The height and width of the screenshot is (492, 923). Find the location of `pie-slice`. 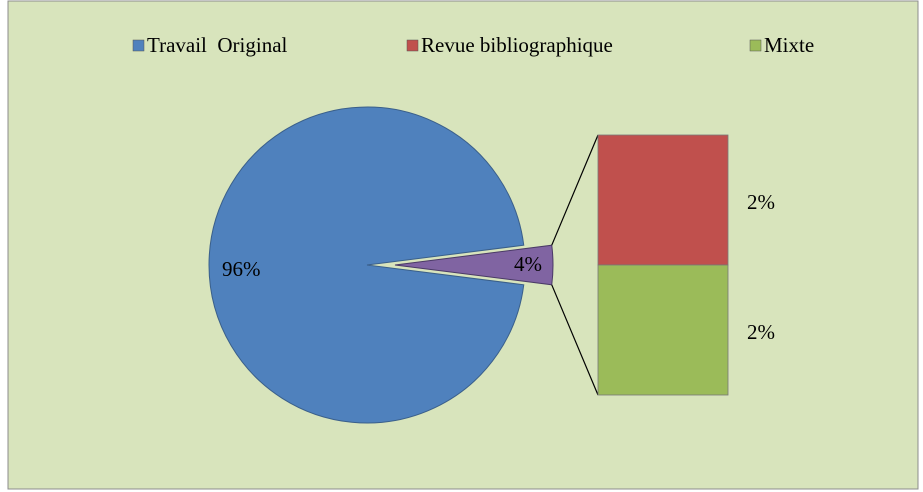

pie-slice is located at coordinates (474, 265).